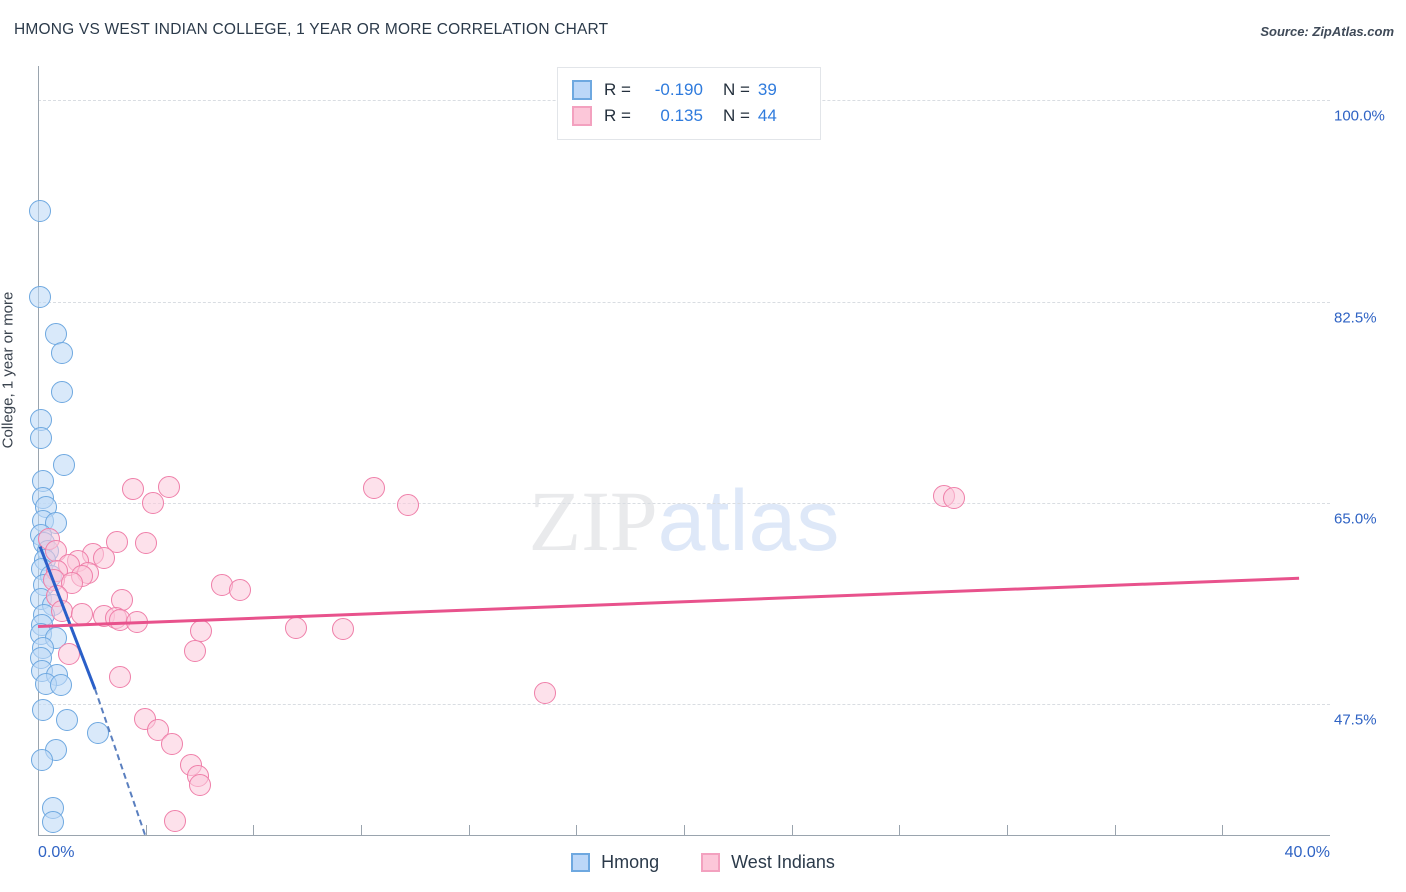 The image size is (1406, 892). I want to click on y-axis-line, so click(38, 451).